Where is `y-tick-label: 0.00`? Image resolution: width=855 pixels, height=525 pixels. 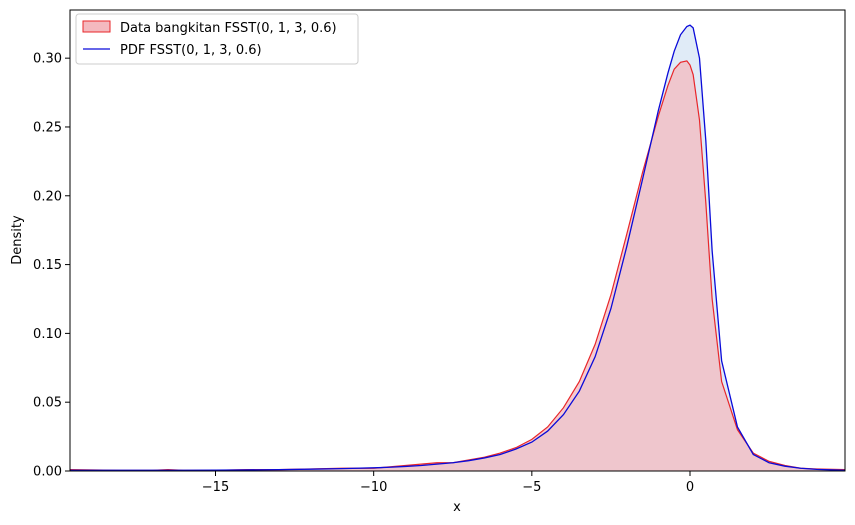
y-tick-label: 0.00 is located at coordinates (47, 472).